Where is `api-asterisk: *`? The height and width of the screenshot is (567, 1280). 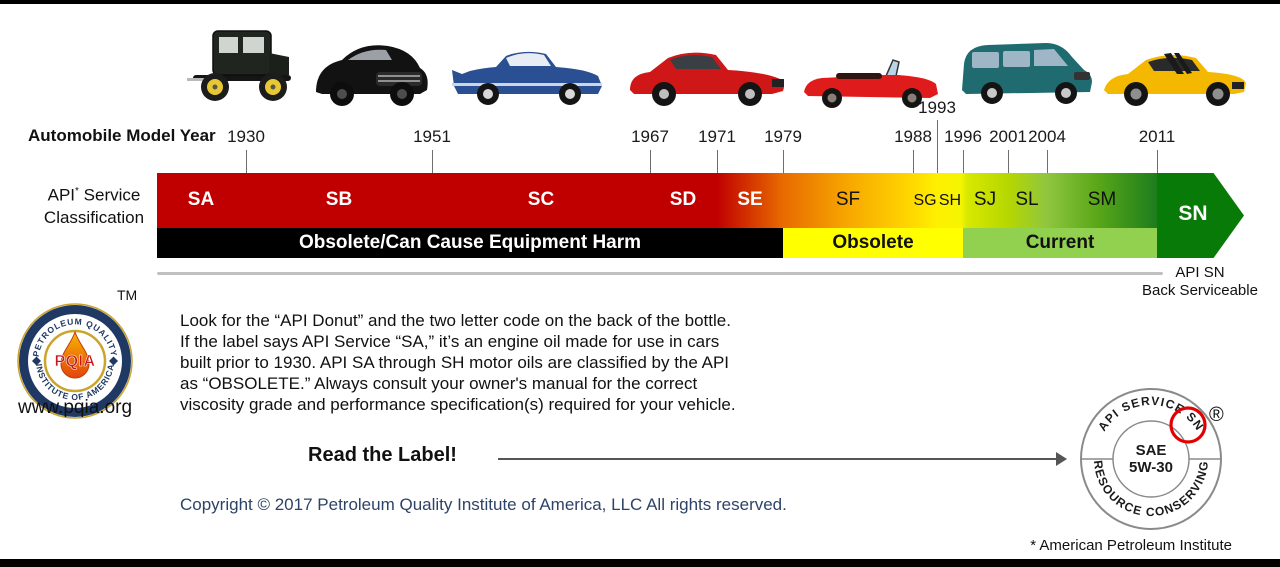
api-asterisk: * is located at coordinates (77, 191).